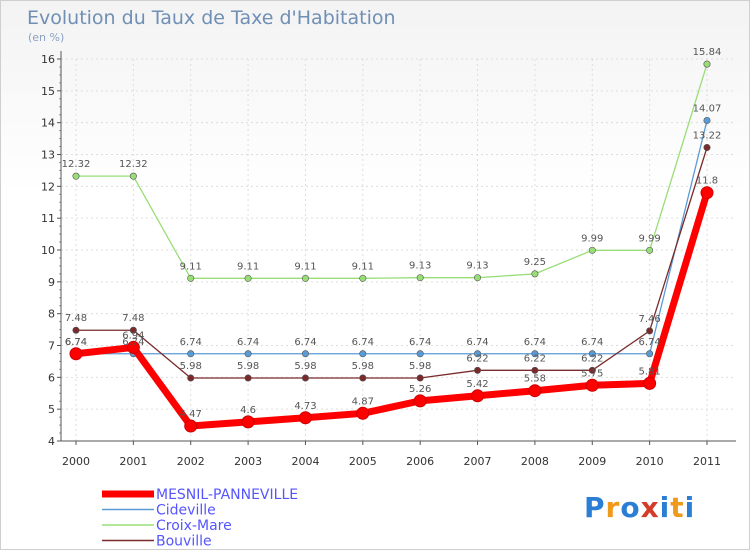 This screenshot has height=550, width=750. I want to click on data-label-s0: 5.42, so click(477, 384).